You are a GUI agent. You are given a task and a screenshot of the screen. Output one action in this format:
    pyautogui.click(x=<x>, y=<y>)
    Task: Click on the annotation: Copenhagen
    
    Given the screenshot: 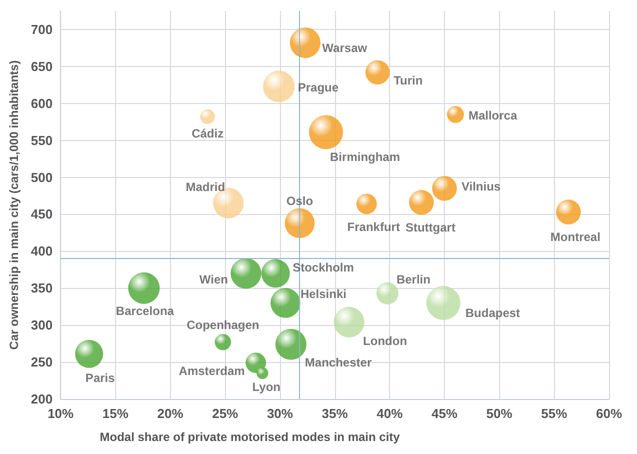 What is the action you would take?
    pyautogui.click(x=223, y=325)
    